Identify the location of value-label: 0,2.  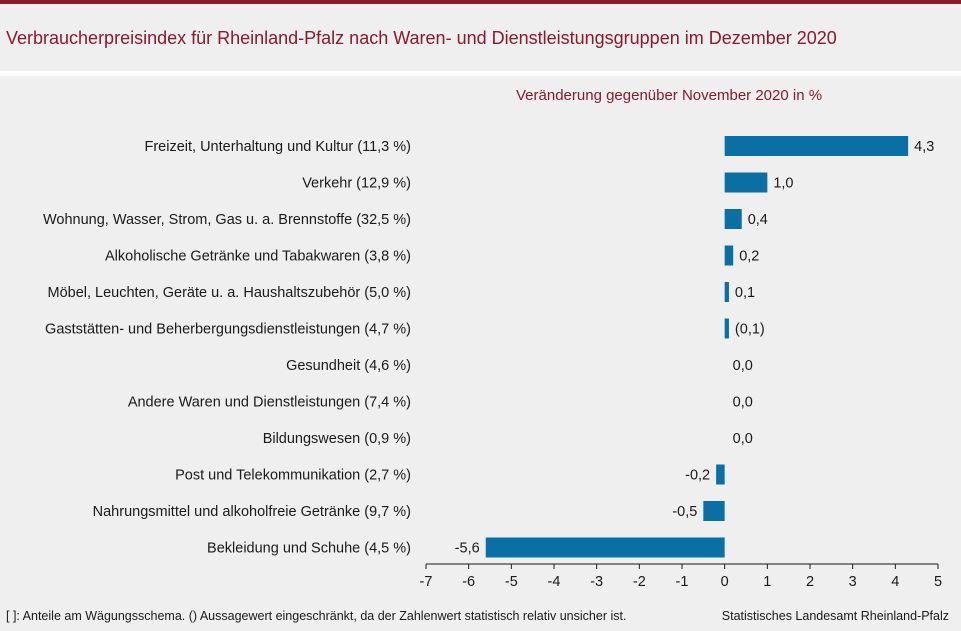
(749, 257).